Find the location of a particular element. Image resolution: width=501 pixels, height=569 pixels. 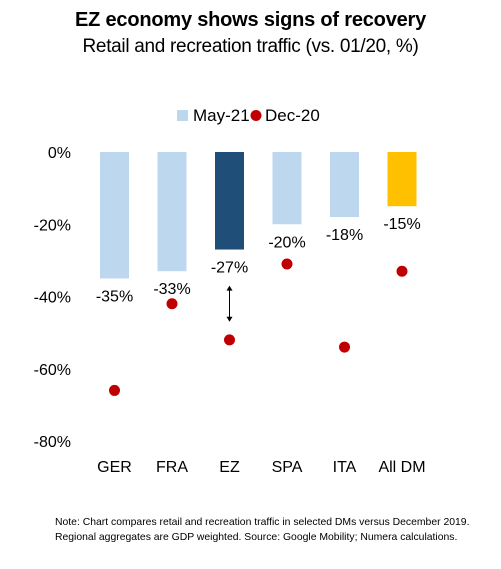

dec-marker-ez is located at coordinates (229, 340).